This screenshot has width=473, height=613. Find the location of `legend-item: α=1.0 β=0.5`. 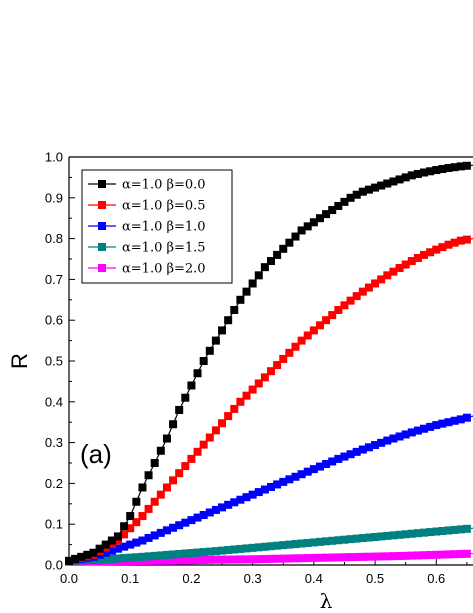

legend-item: α=1.0 β=0.5 is located at coordinates (147, 206).